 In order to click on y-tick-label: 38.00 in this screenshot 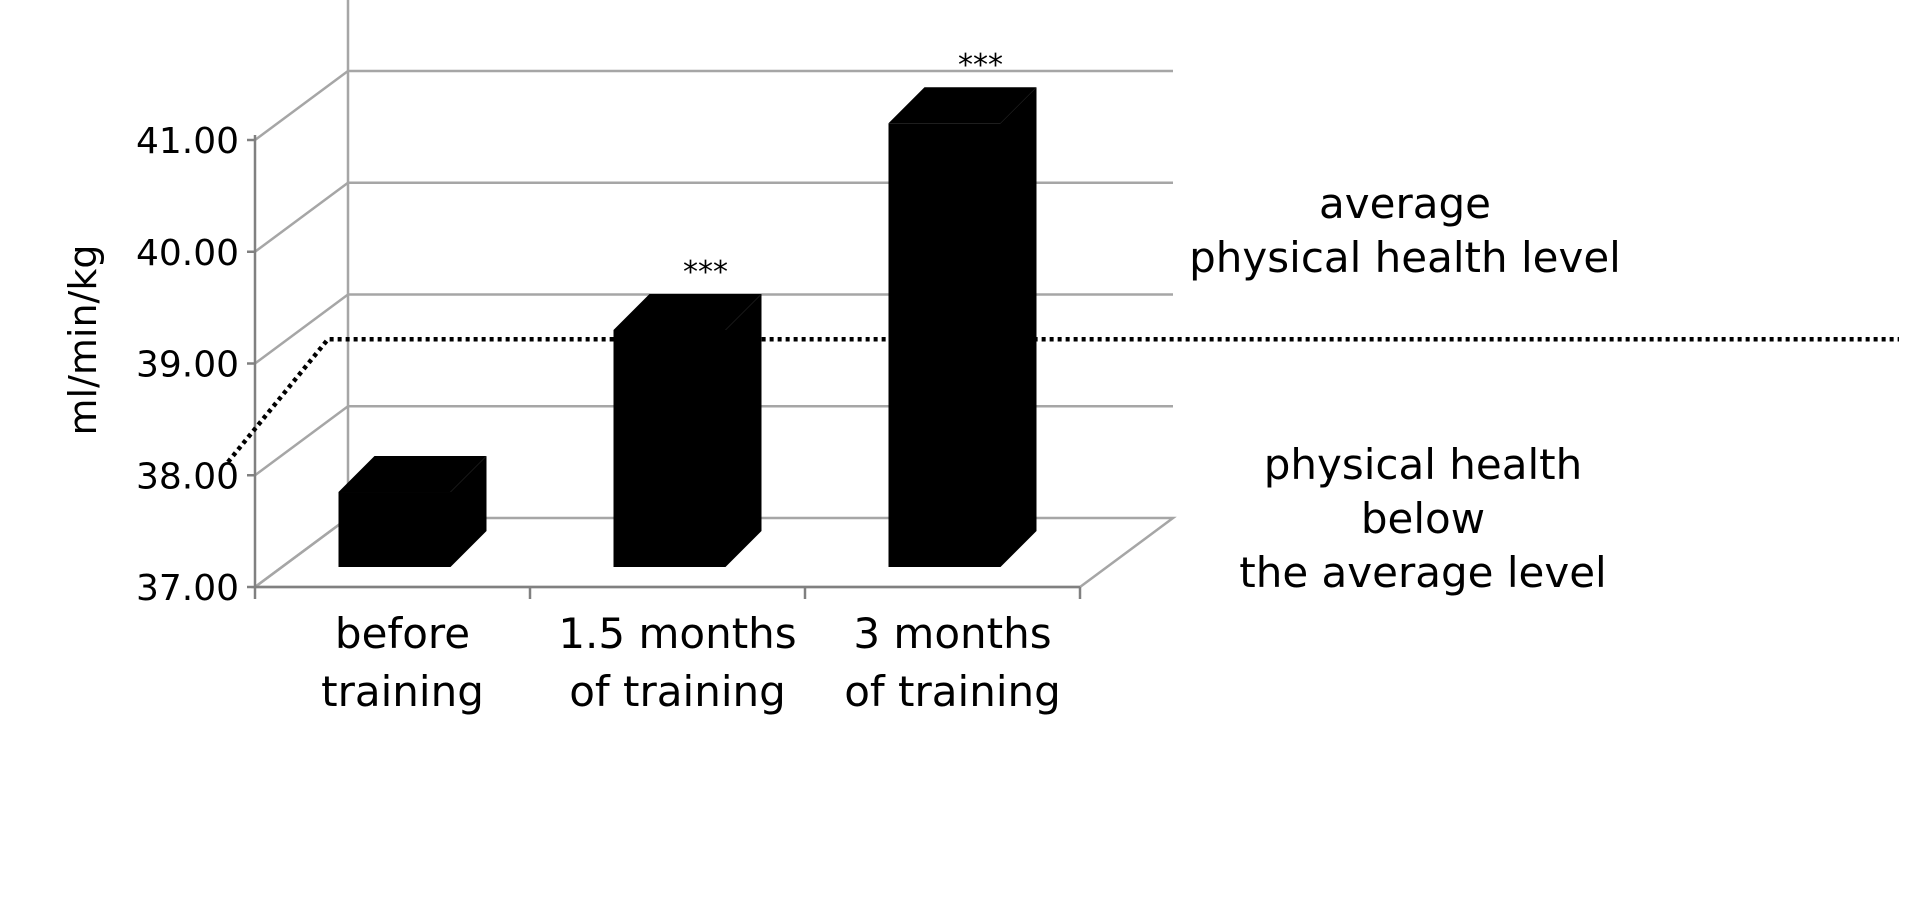, I will do `click(187, 476)`.